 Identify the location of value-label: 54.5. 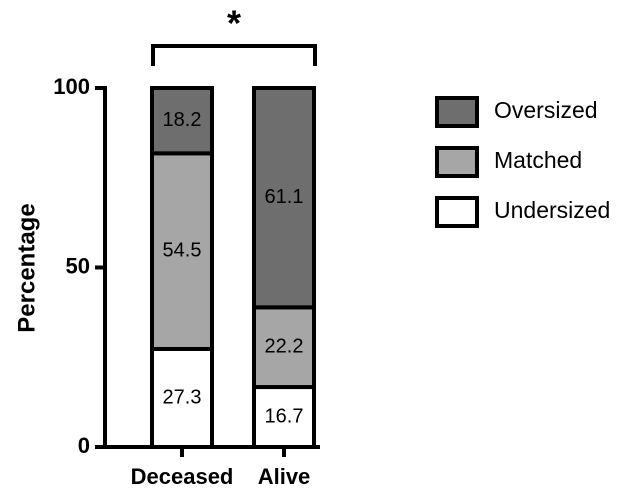
(182, 250).